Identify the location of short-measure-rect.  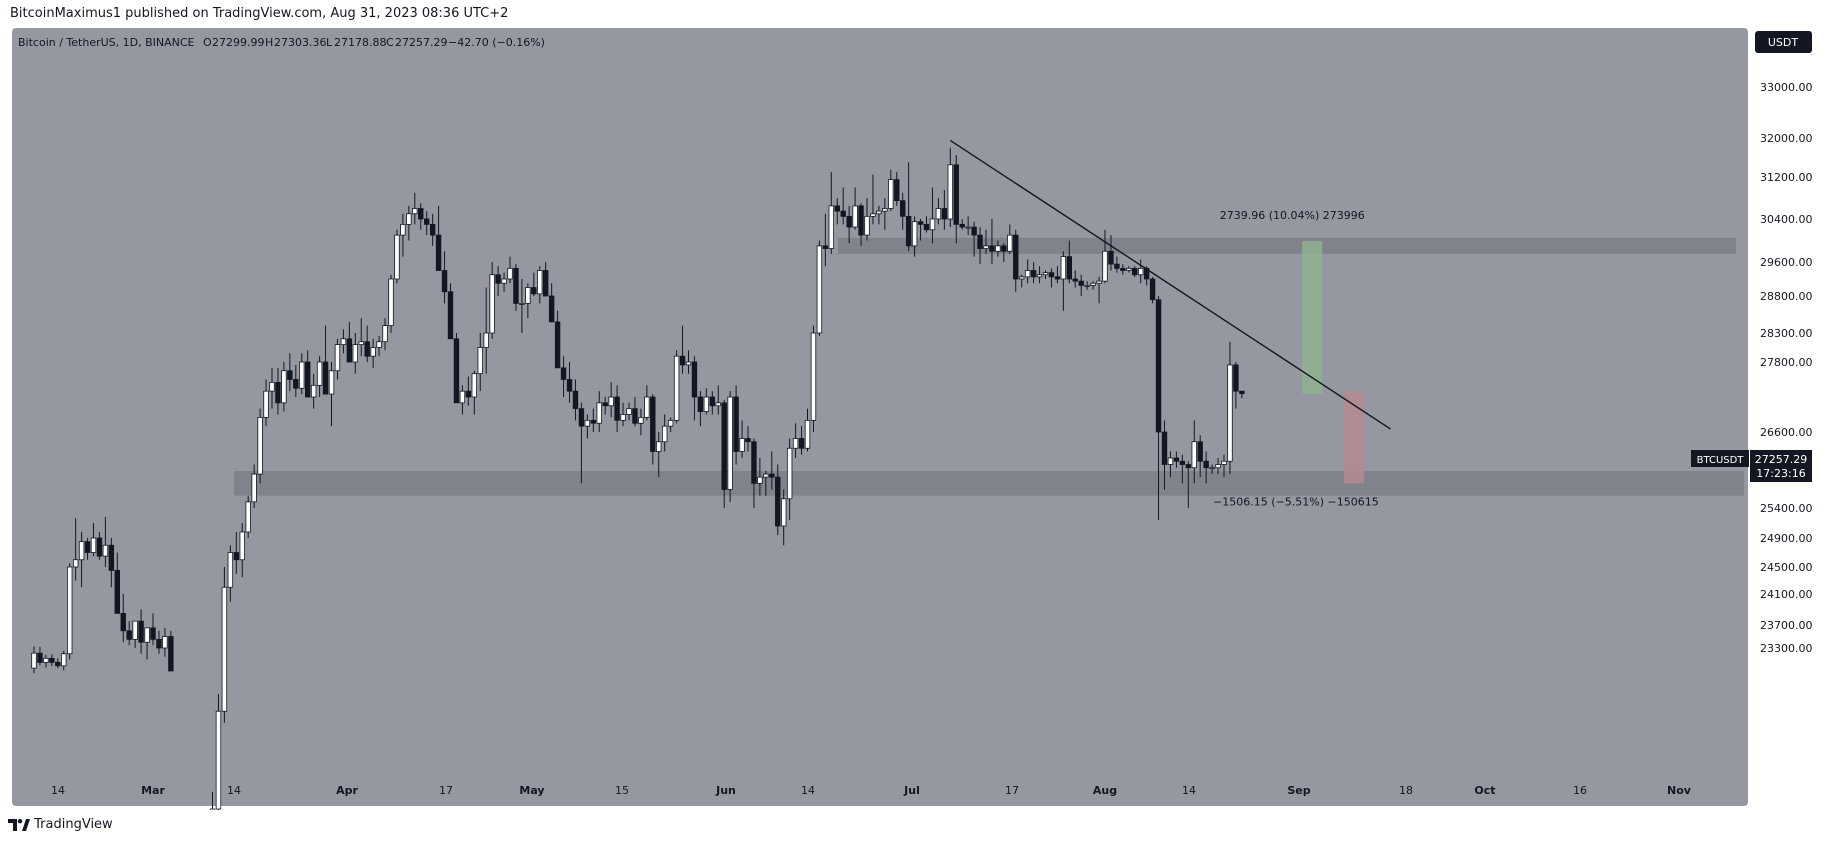
(1353, 437).